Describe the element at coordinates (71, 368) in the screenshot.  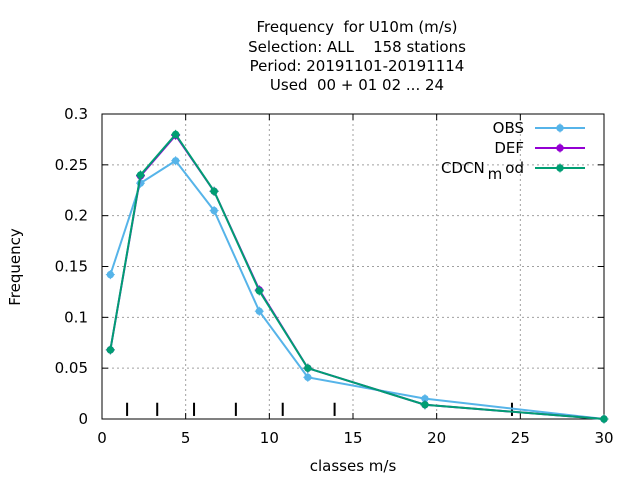
I see `y-tick-label: 0.05` at that location.